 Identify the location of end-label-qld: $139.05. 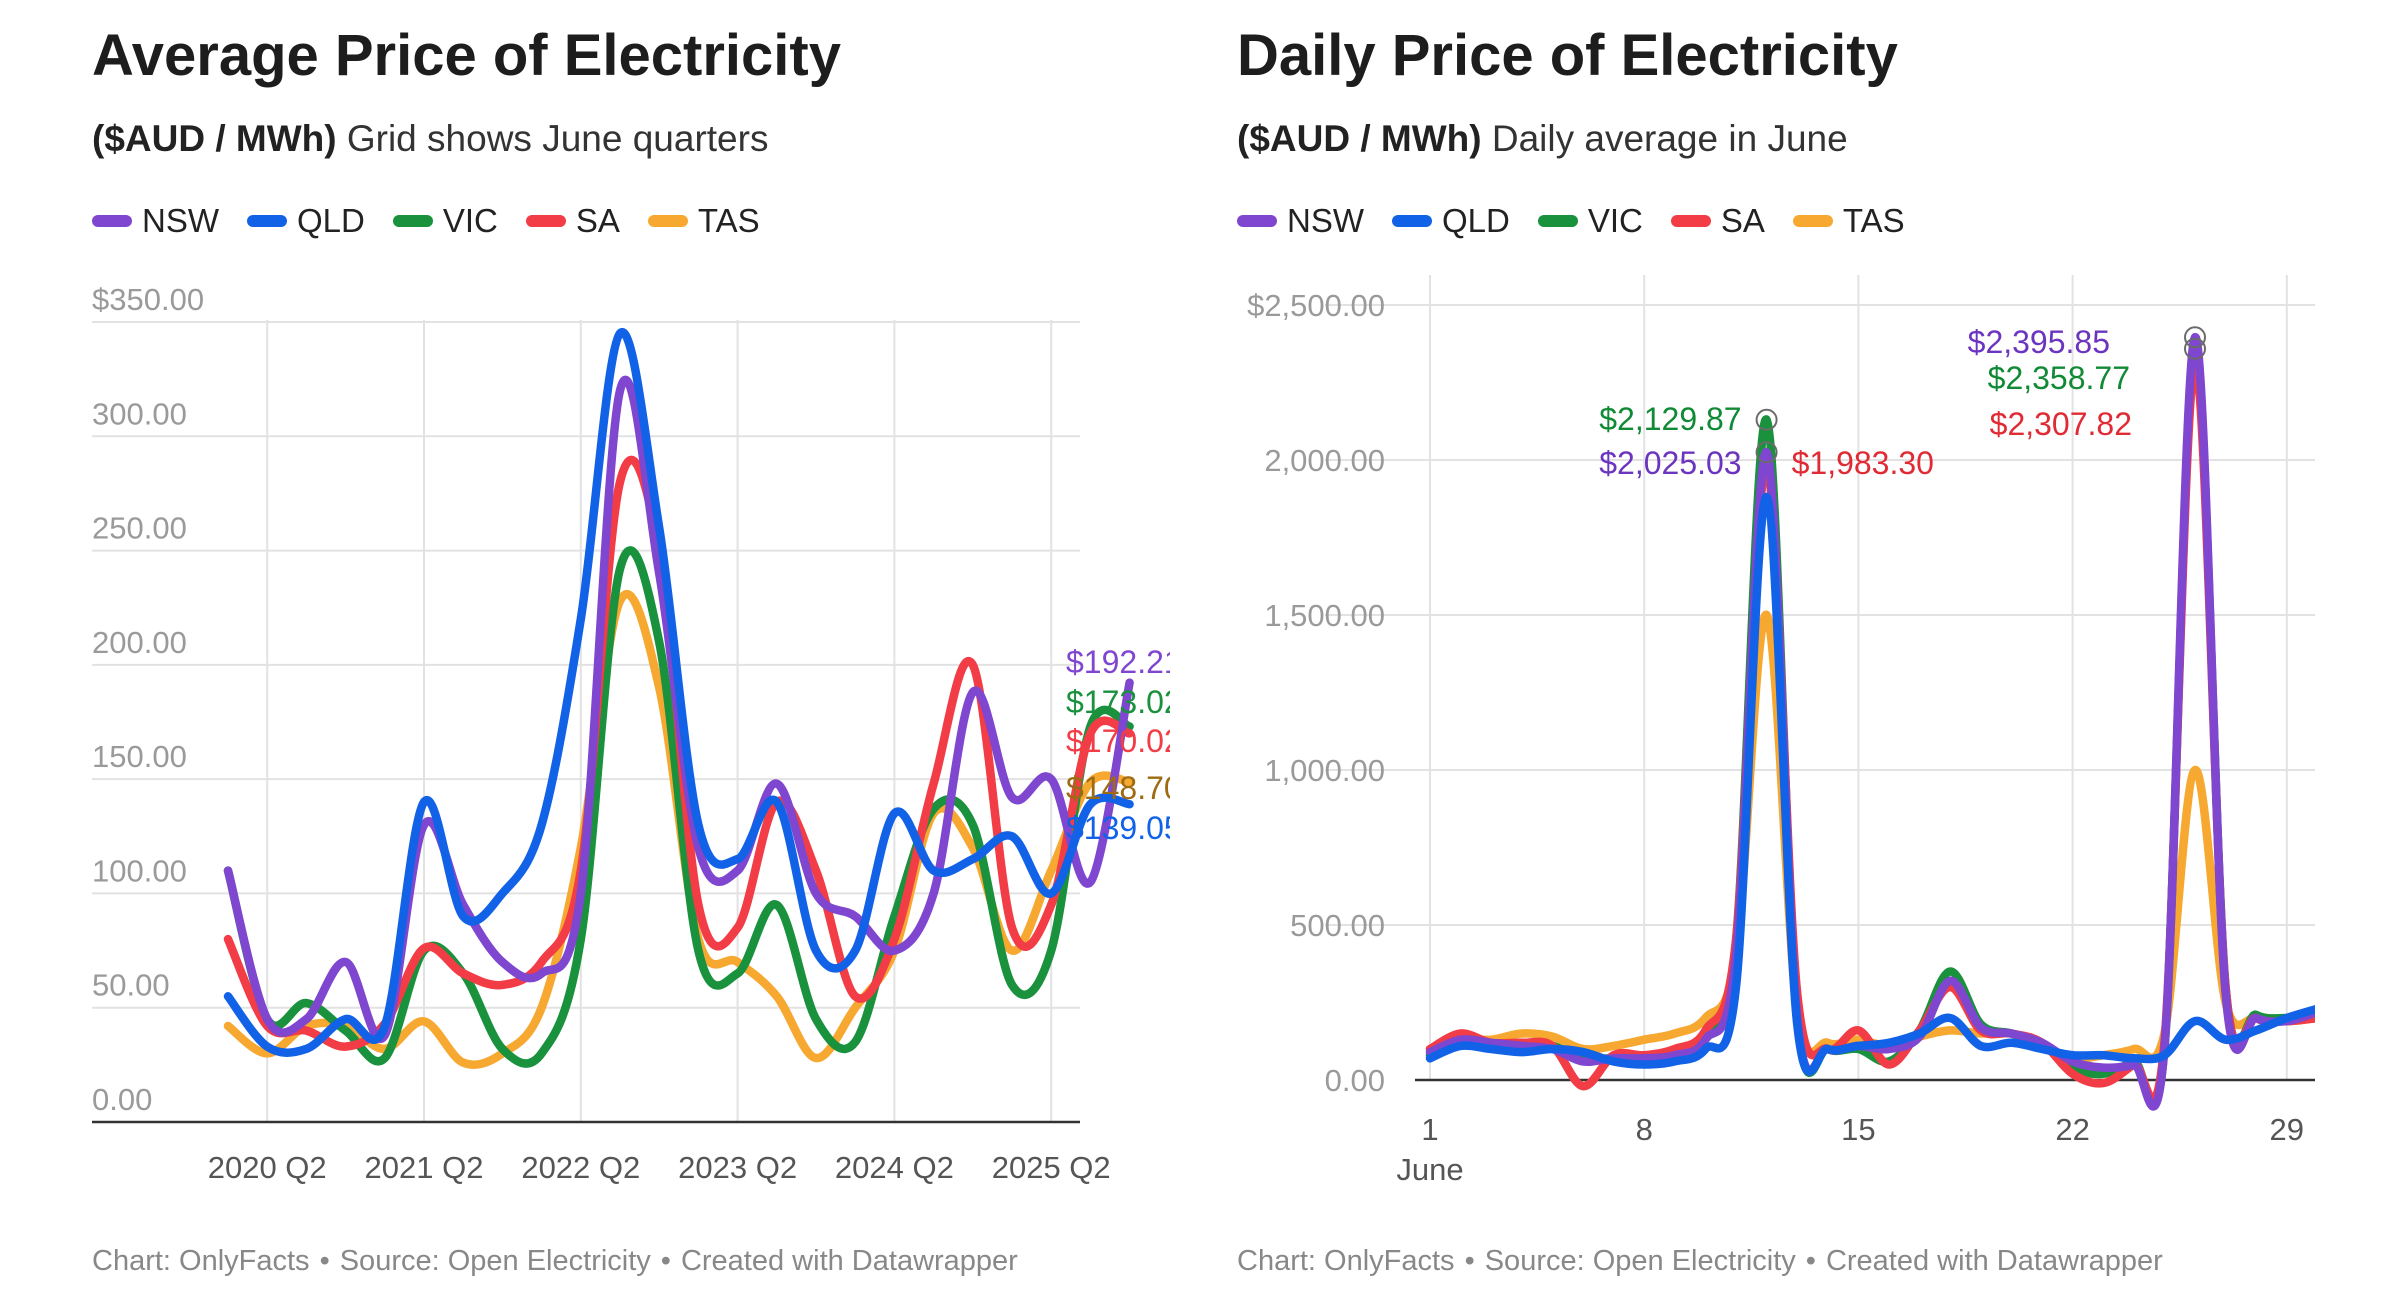
(1118, 828).